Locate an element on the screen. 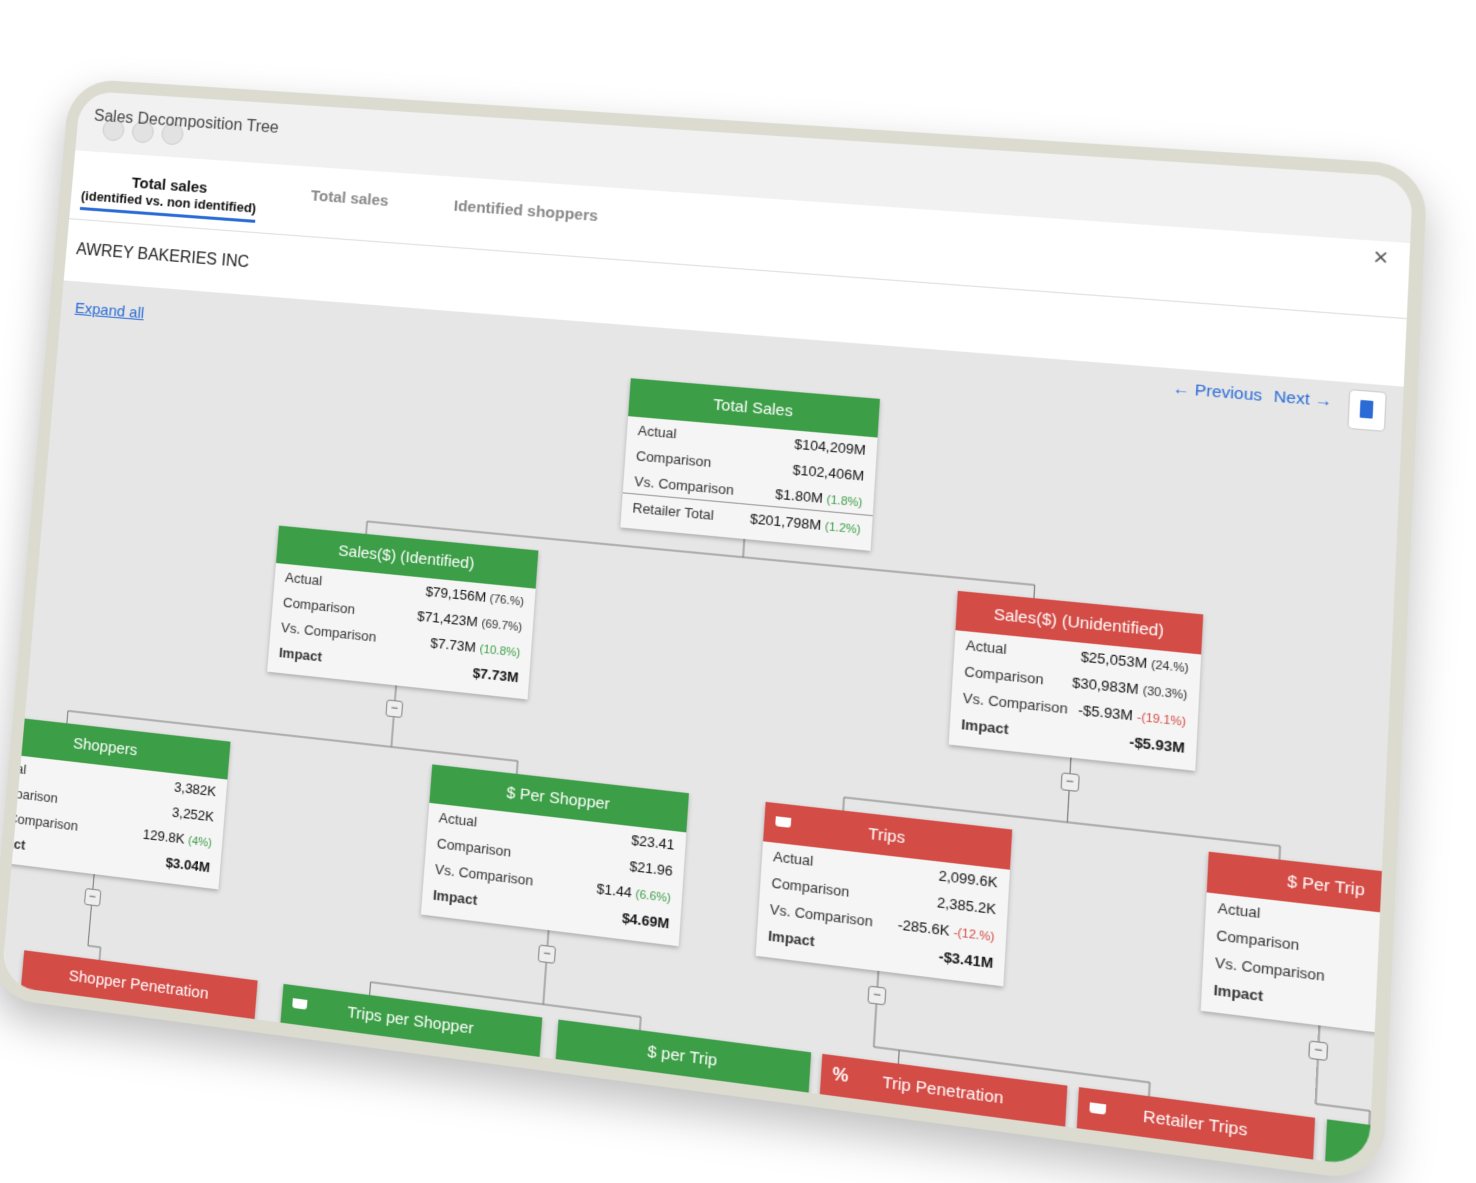 This screenshot has height=1183, width=1476. value-text: $21.96 is located at coordinates (651, 868).